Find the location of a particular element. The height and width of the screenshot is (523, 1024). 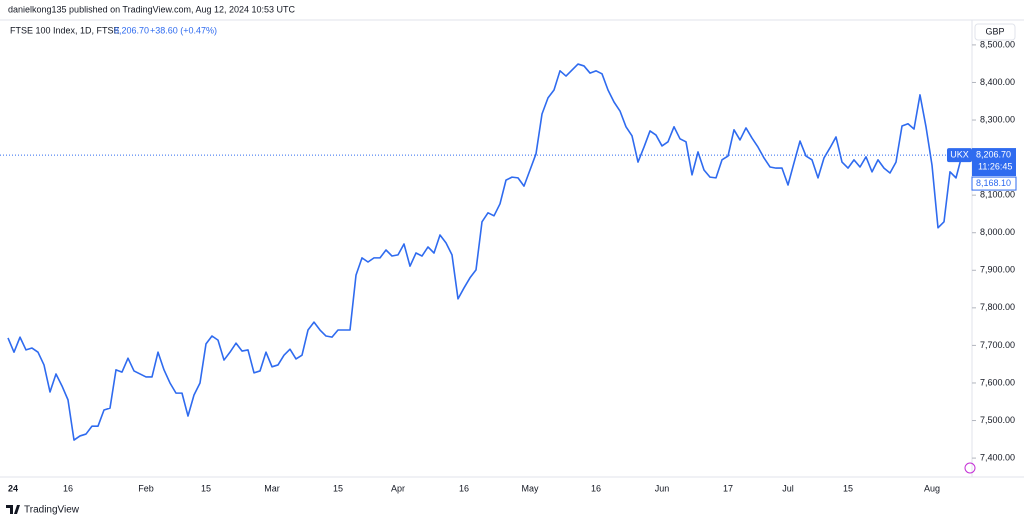

y-tick-label: 8,300.00 is located at coordinates (997, 119).